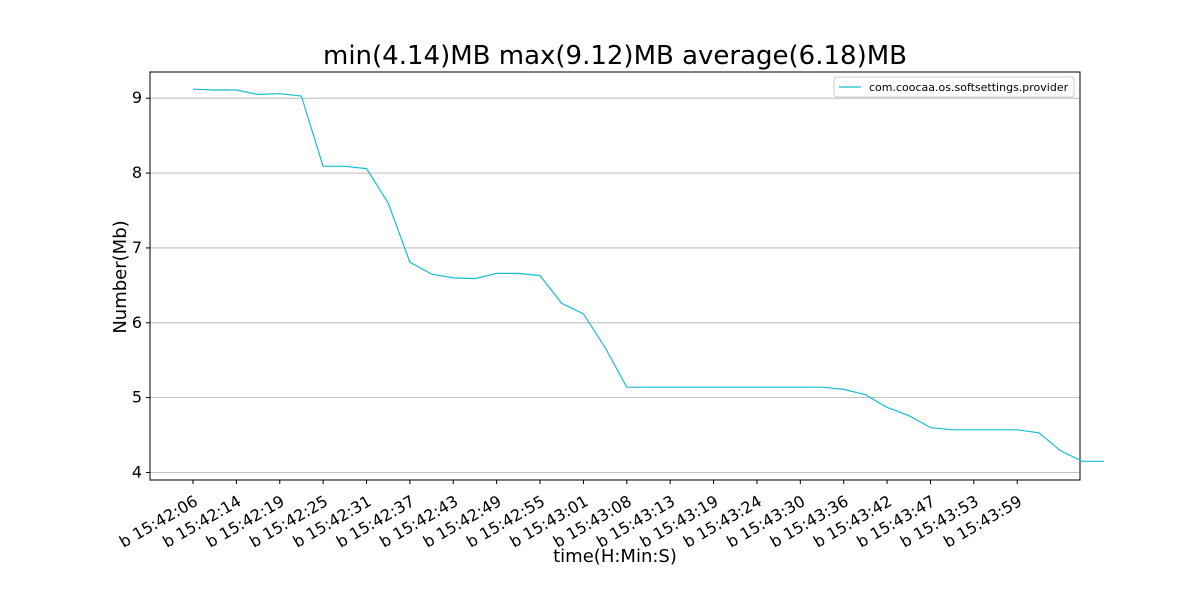  I want to click on chart-title: min(4.14)MB max(9.12)MB average(6.18)MB, so click(615, 56).